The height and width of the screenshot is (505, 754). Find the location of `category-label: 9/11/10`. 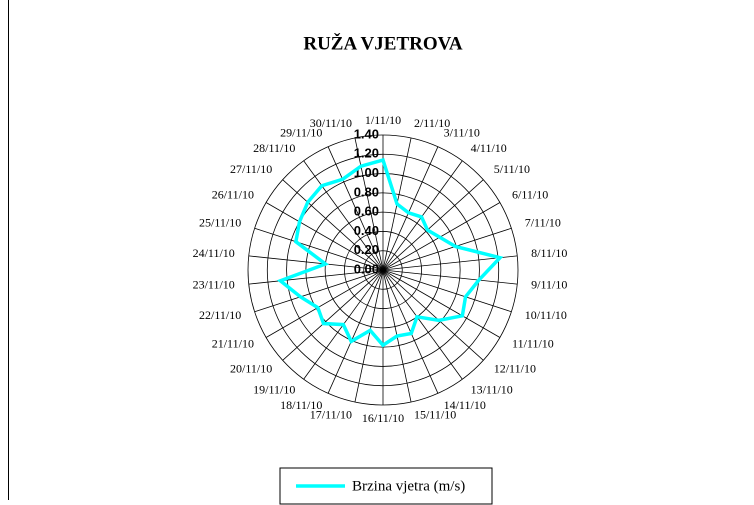

category-label: 9/11/10 is located at coordinates (549, 284).